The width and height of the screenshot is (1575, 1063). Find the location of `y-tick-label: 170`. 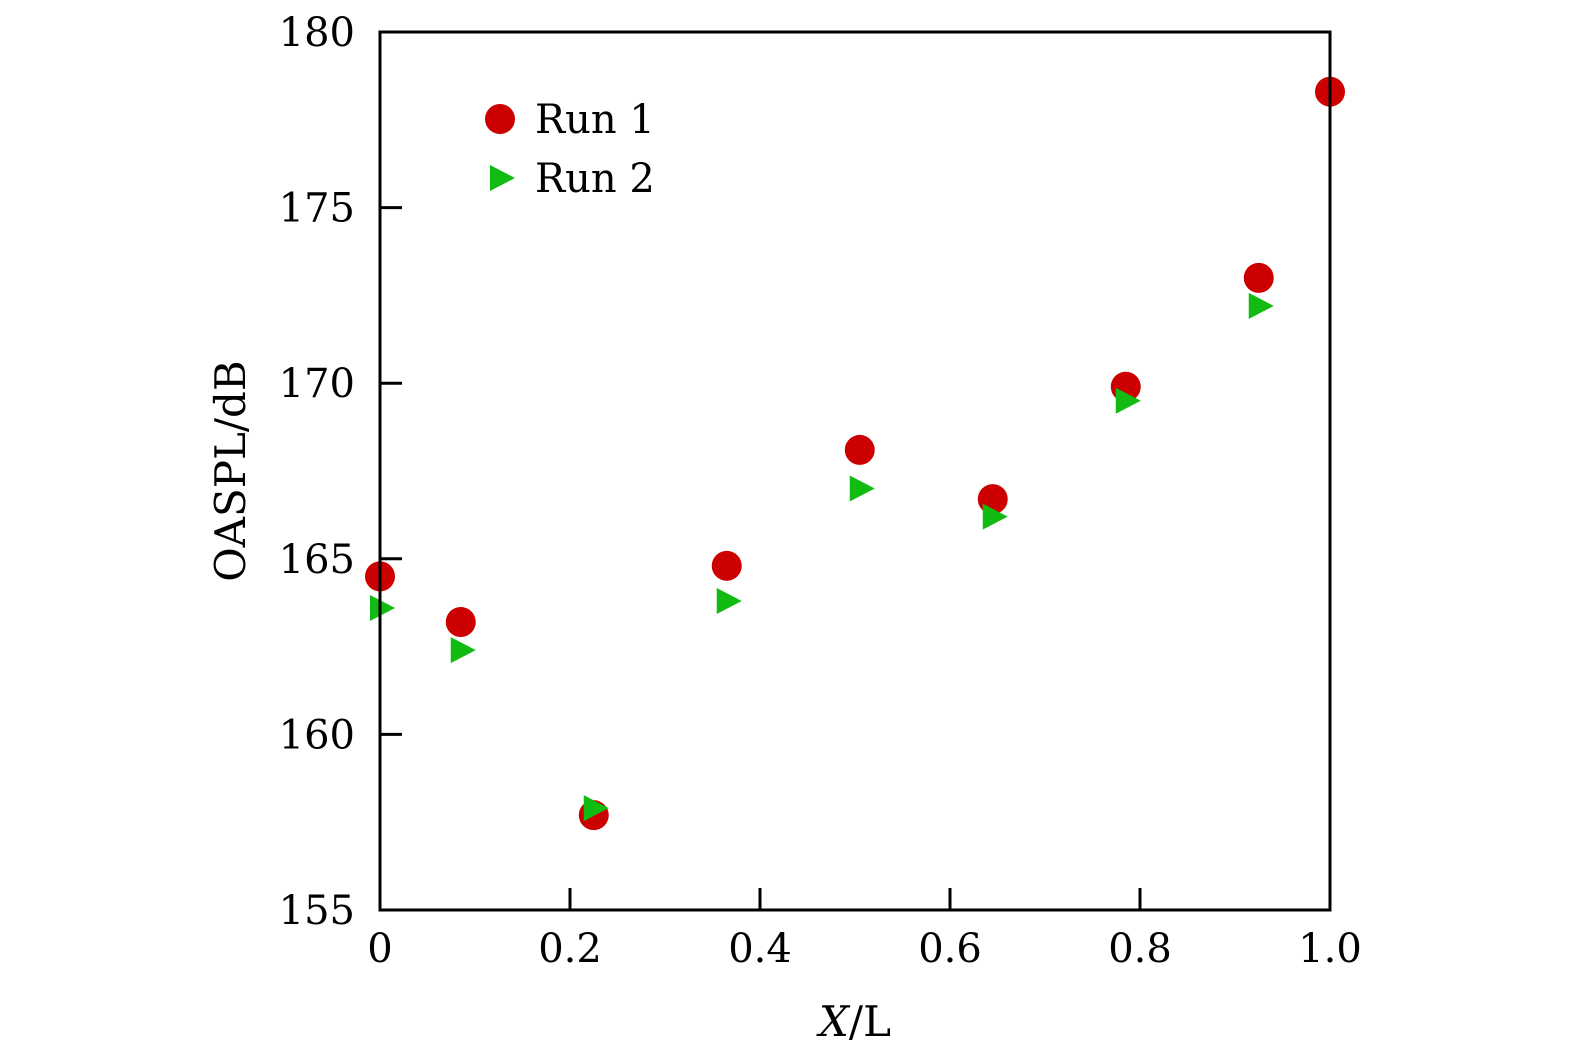

y-tick-label: 170 is located at coordinates (317, 384).